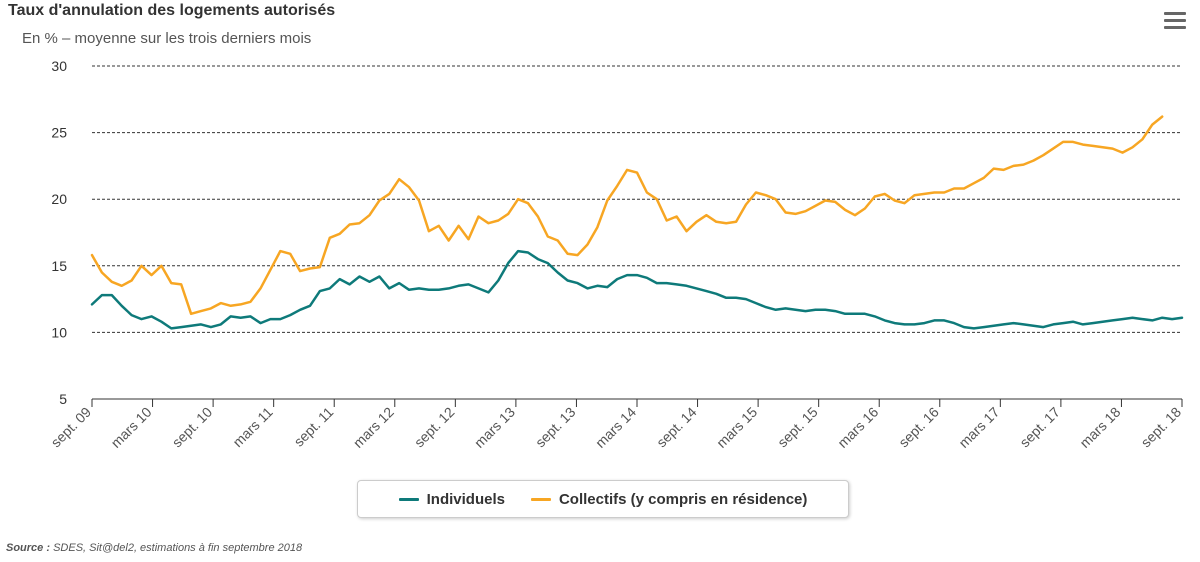 Image resolution: width=1200 pixels, height=562 pixels. Describe the element at coordinates (59, 199) in the screenshot. I see `y-tick-label: 20` at that location.